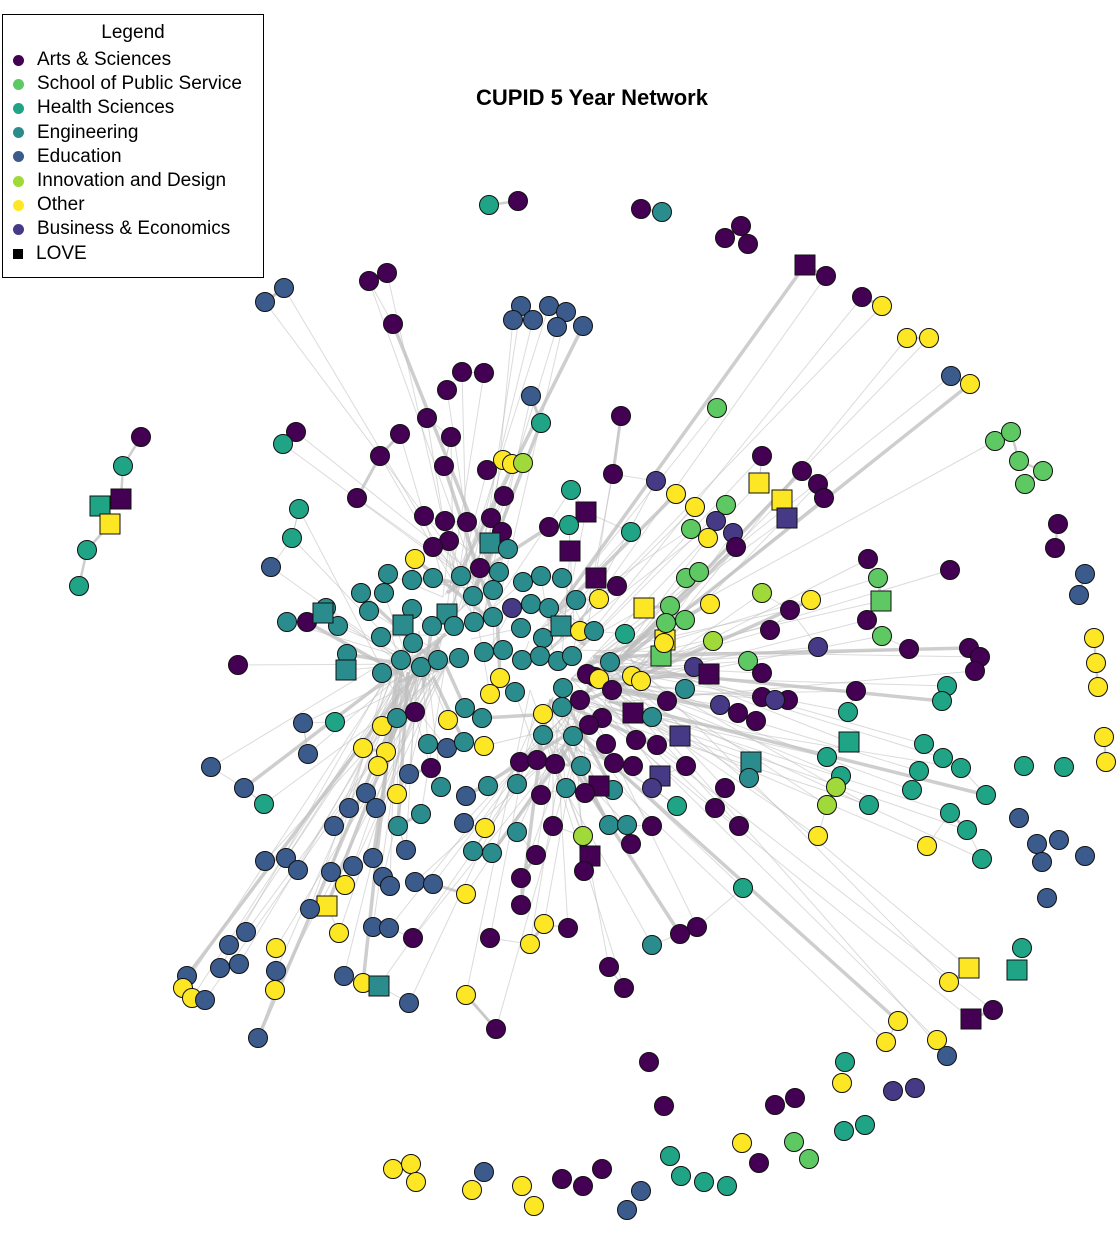 The width and height of the screenshot is (1119, 1246). I want to click on legend-item: Other, so click(133, 205).